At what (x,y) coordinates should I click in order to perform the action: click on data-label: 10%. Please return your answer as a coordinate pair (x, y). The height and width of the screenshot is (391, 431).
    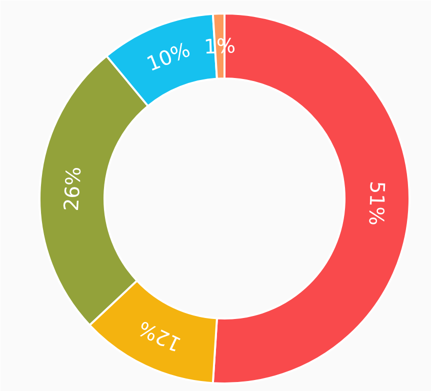
    Looking at the image, I should click on (168, 56).